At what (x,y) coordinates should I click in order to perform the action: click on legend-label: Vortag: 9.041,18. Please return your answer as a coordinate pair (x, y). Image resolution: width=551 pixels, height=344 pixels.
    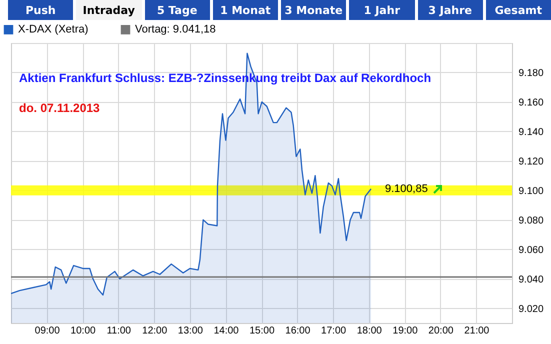
    Looking at the image, I should click on (175, 30).